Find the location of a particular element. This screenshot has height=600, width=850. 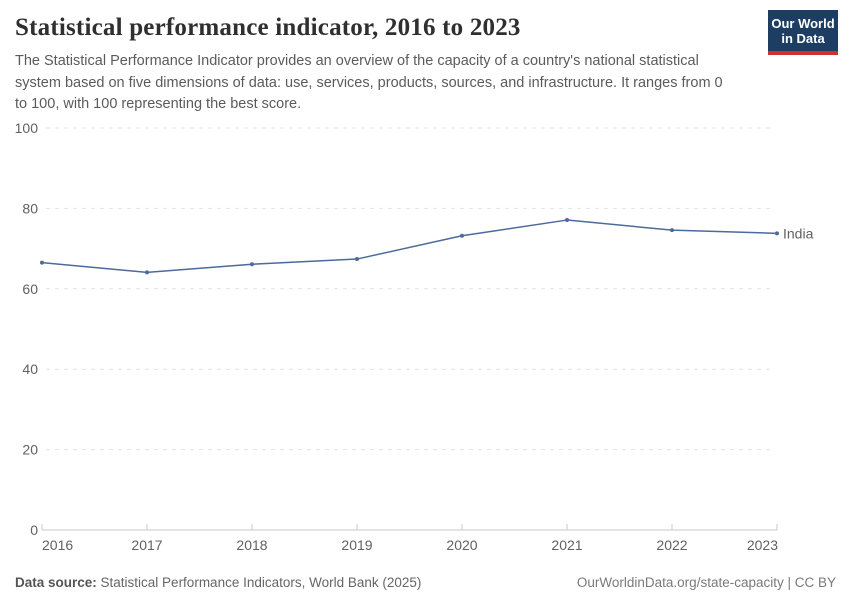

y-axis-tick-label: 40 is located at coordinates (30, 369).